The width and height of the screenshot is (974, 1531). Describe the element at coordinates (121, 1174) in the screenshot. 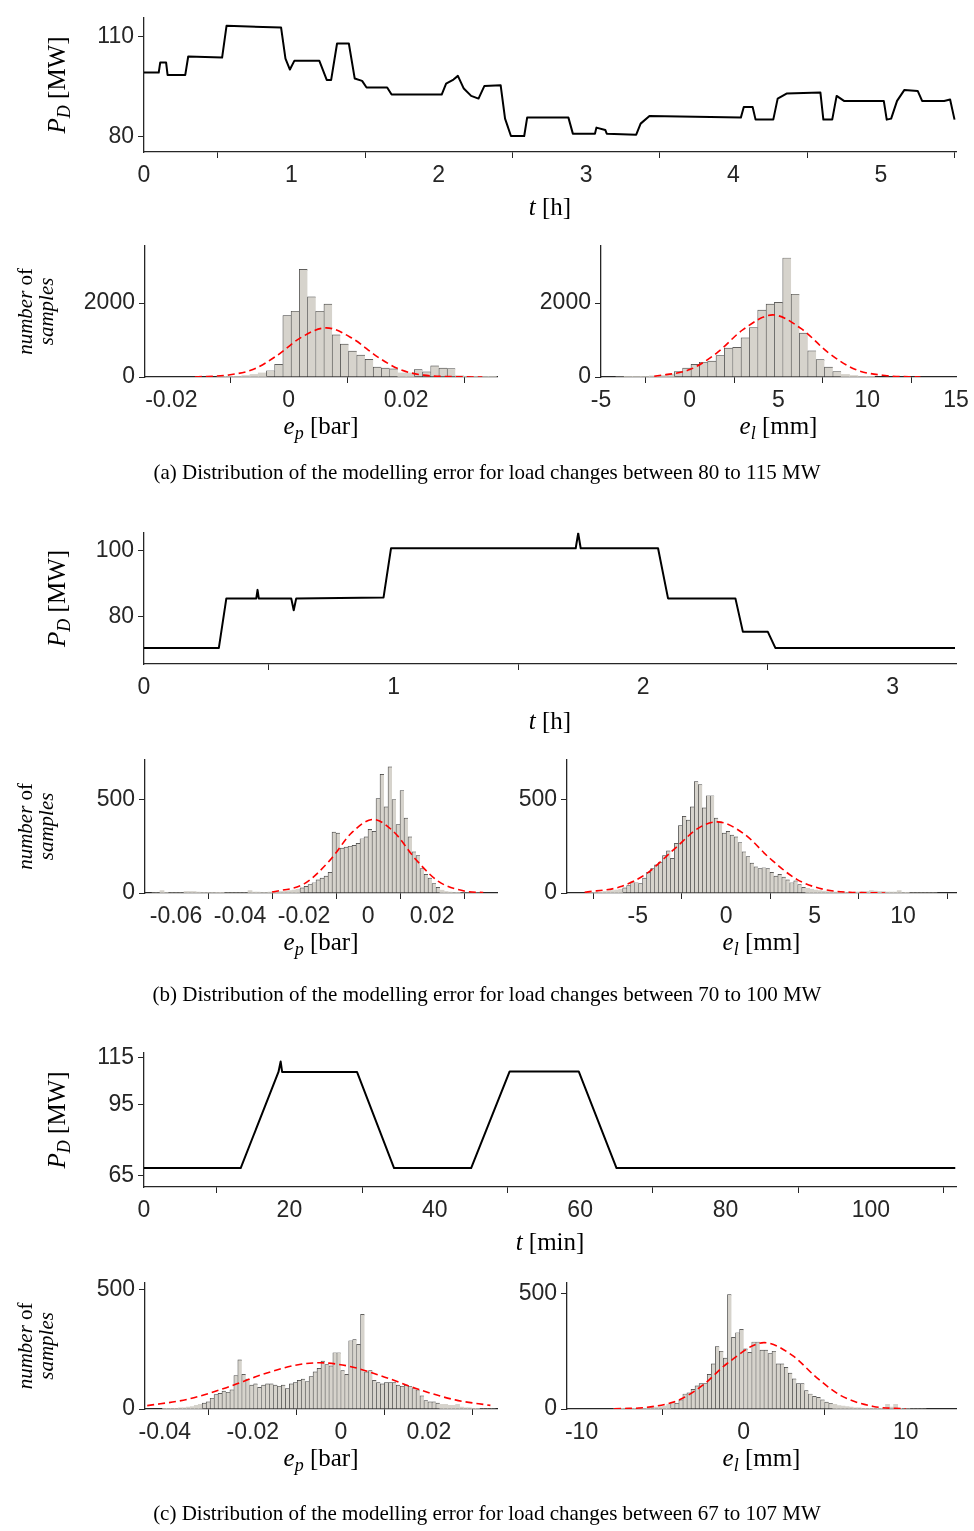

I see `y-tick-label: 65` at that location.